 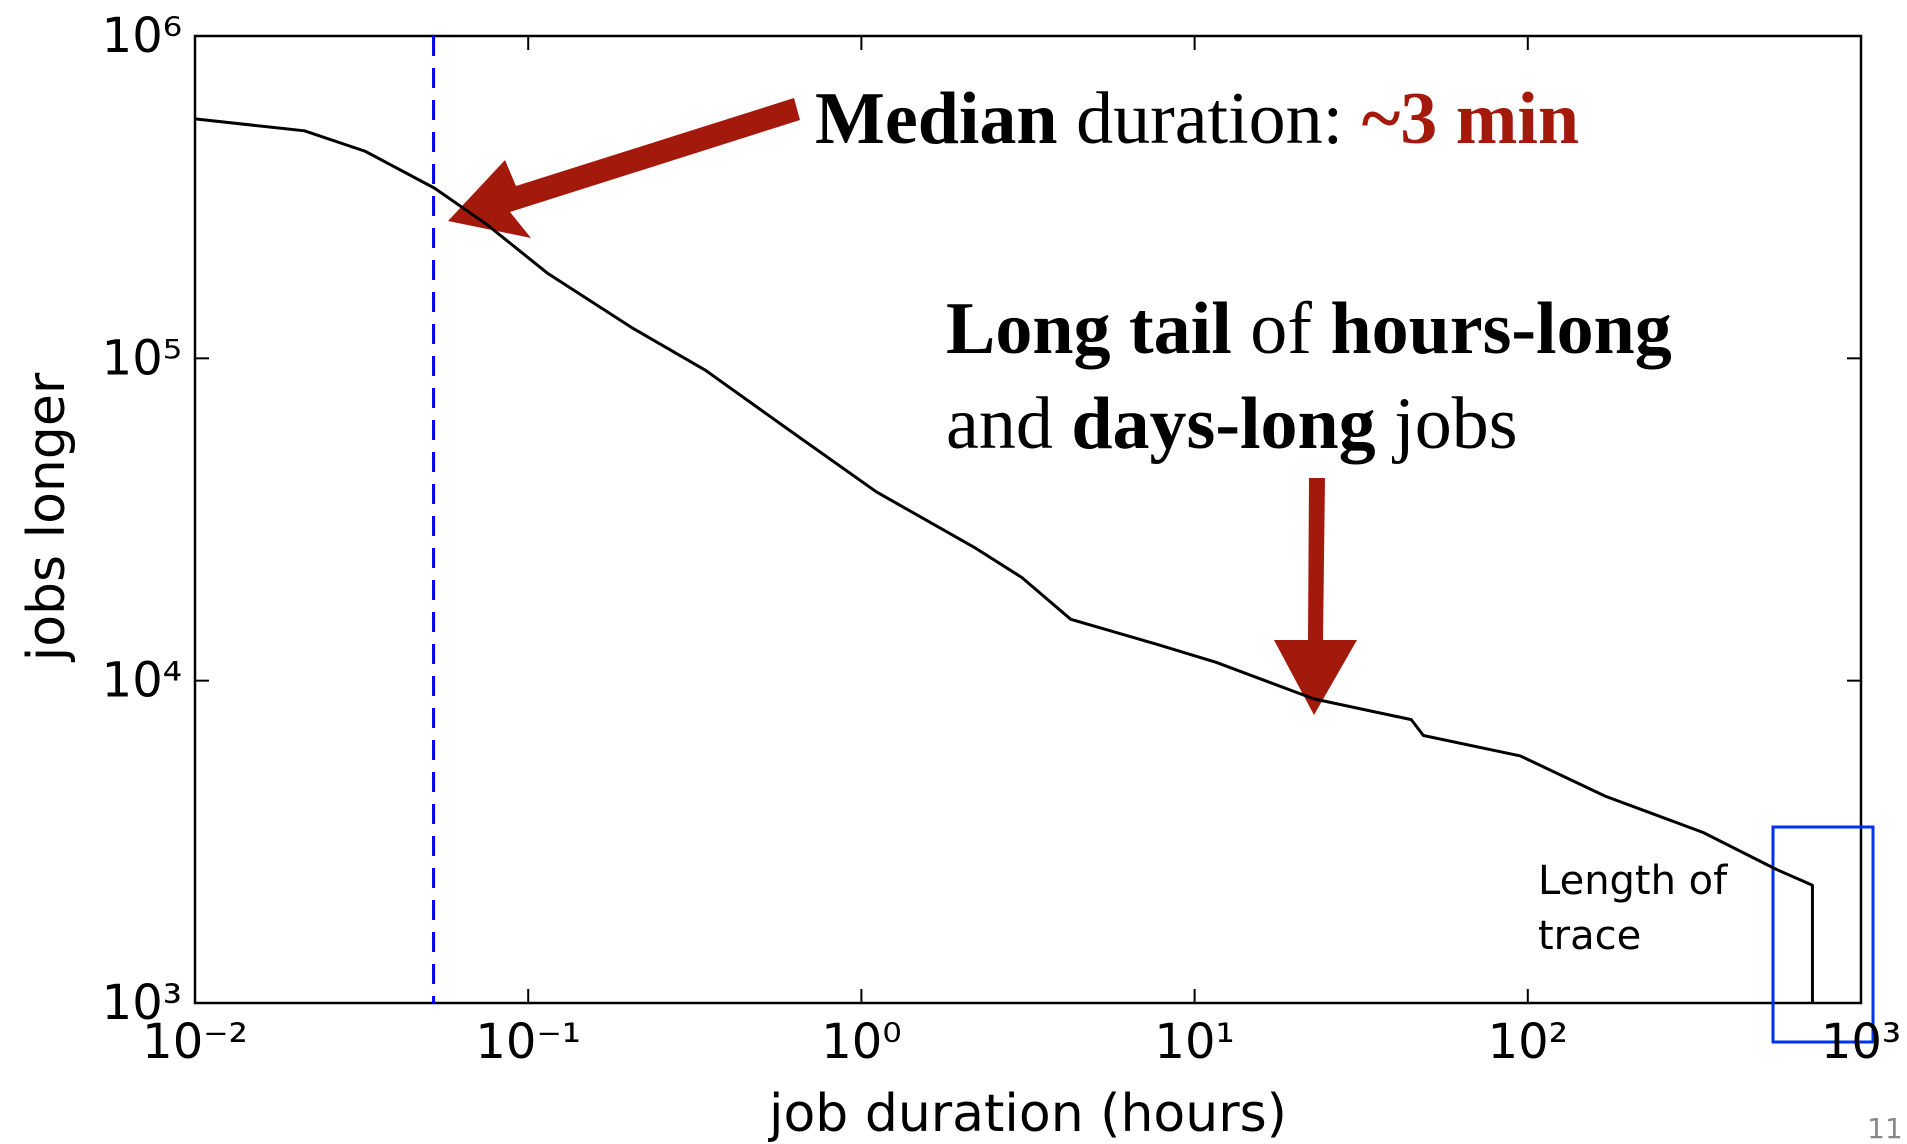 I want to click on annotation-part: Long tail, so click(x=1089, y=329).